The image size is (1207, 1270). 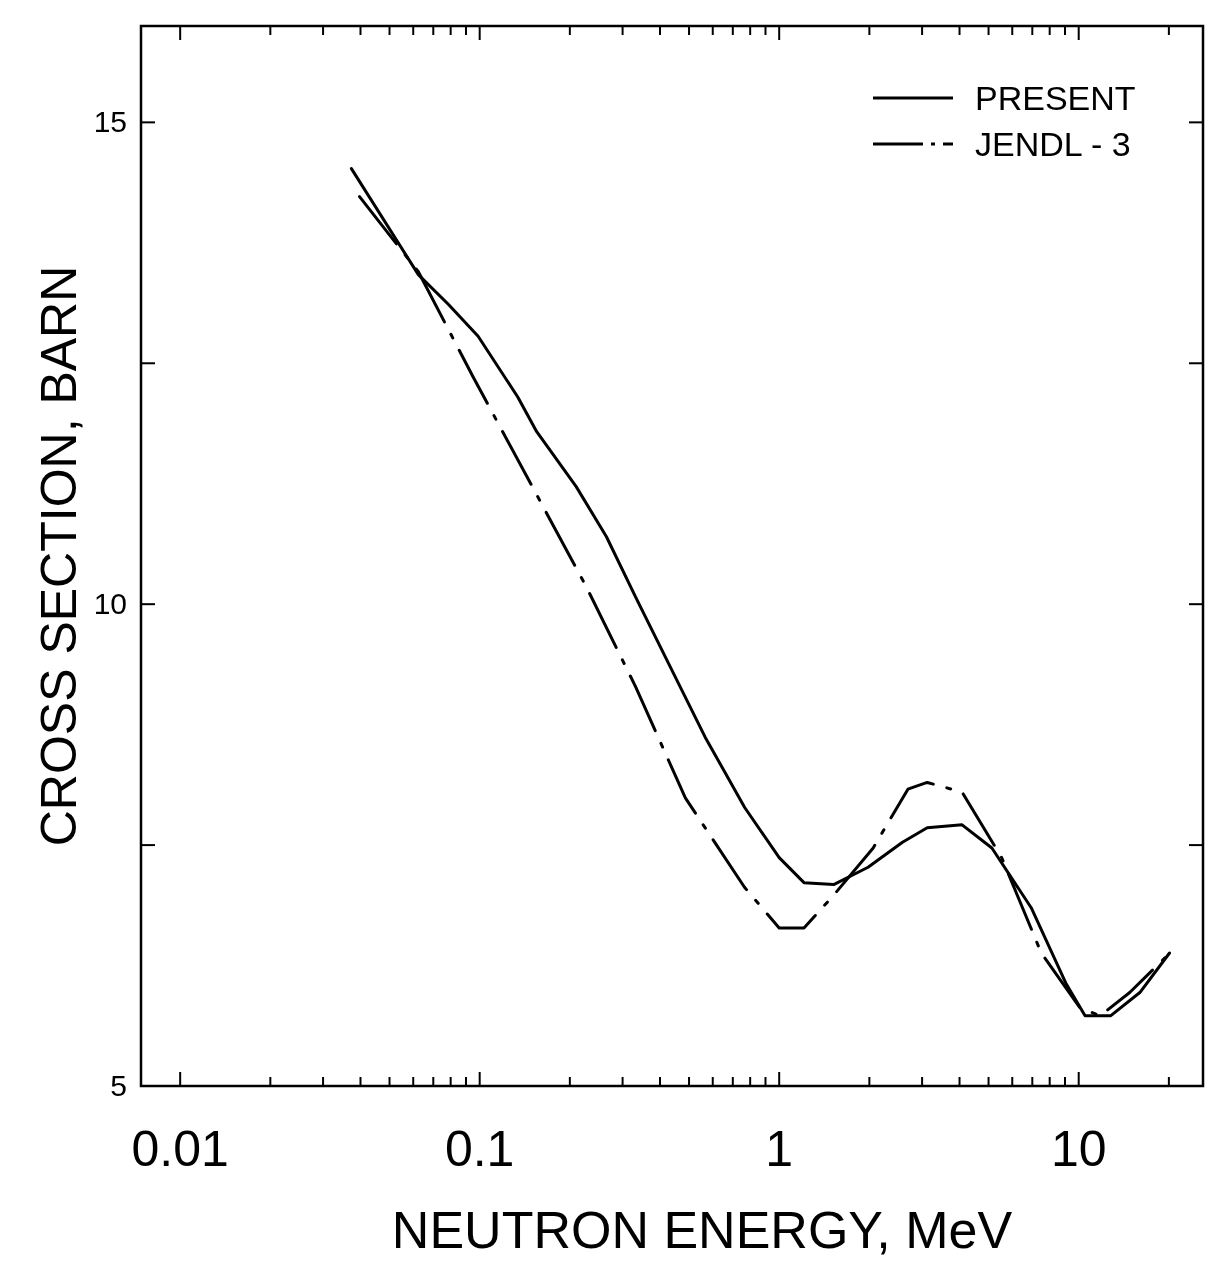 What do you see at coordinates (1078, 1149) in the screenshot?
I see `x-tick-label: 10` at bounding box center [1078, 1149].